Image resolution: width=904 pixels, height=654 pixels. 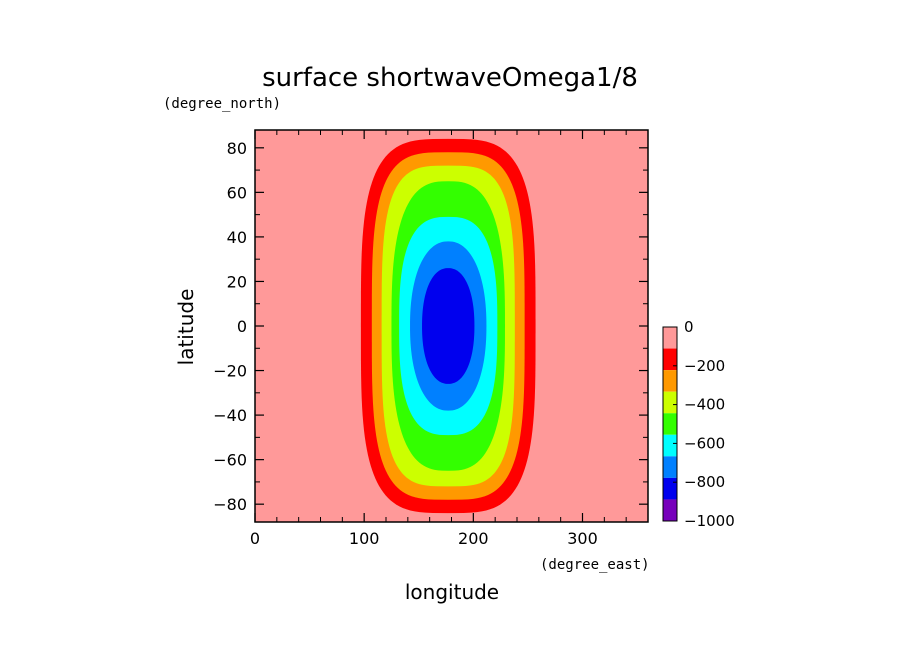 What do you see at coordinates (704, 443) in the screenshot?
I see `colorbar-tick-label: −600` at bounding box center [704, 443].